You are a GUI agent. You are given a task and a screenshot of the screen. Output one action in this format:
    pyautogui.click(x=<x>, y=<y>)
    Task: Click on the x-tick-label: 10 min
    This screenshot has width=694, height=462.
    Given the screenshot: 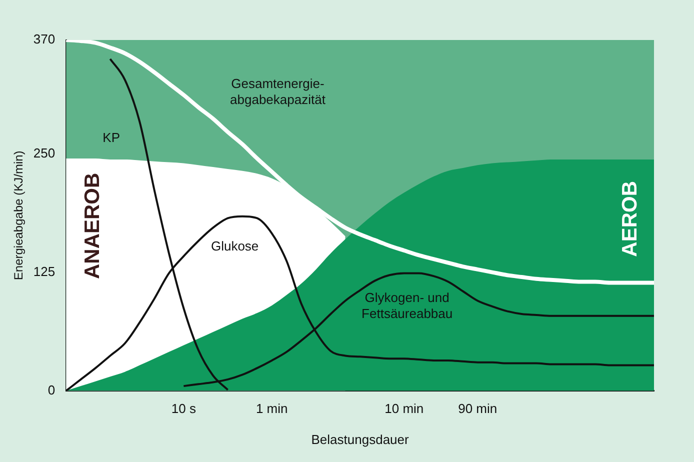 What is the action you would take?
    pyautogui.click(x=404, y=408)
    